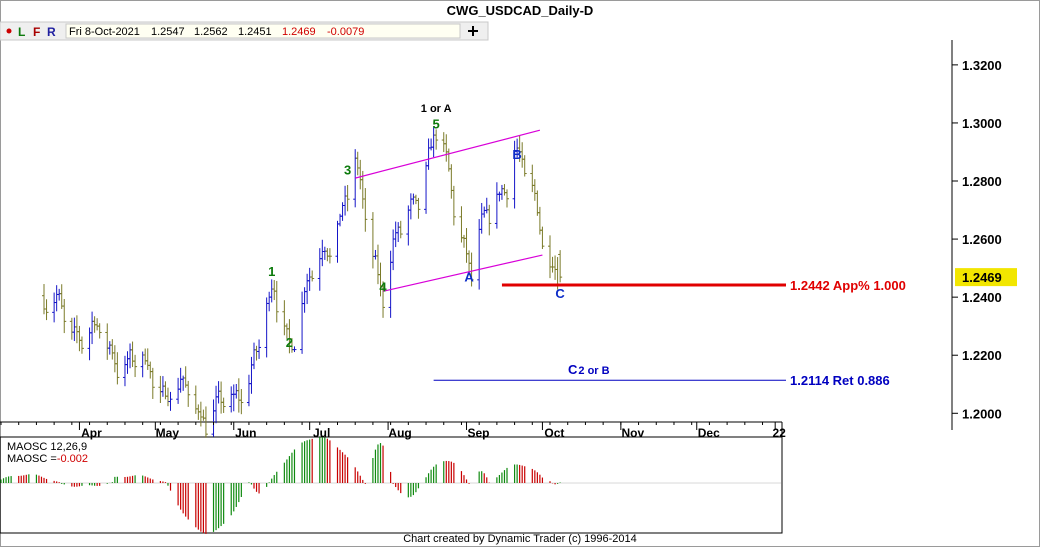  Describe the element at coordinates (32, 459) in the screenshot. I see `oscillator-value-label: MAOSC =` at that location.